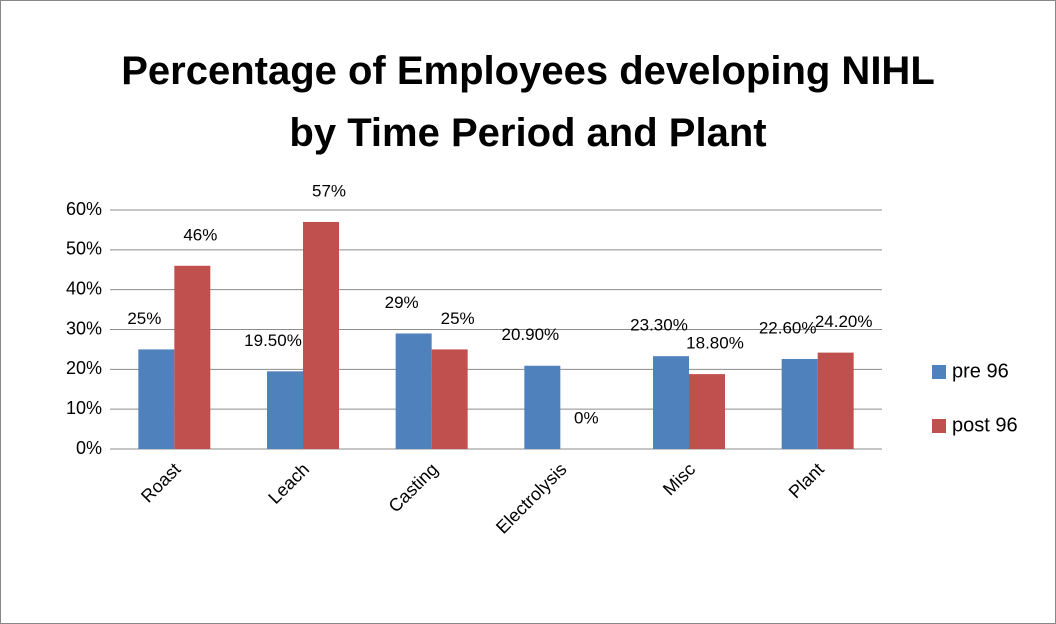 This screenshot has width=1056, height=624. I want to click on data-label: 57%, so click(329, 190).